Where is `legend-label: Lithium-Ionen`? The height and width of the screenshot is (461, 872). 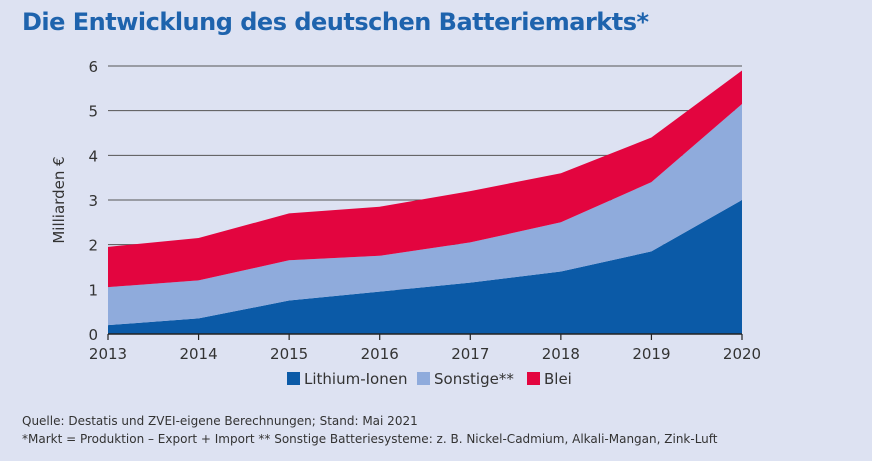 legend-label: Lithium-Ionen is located at coordinates (355, 379).